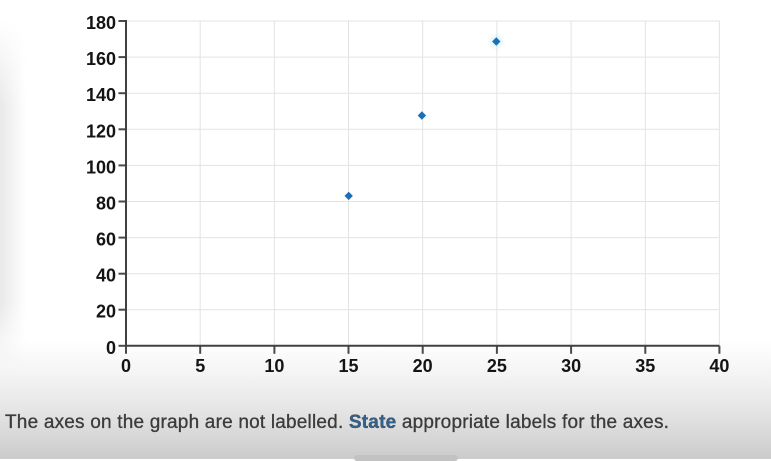 Image resolution: width=771 pixels, height=461 pixels. What do you see at coordinates (101, 131) in the screenshot?
I see `svg-text: 120` at bounding box center [101, 131].